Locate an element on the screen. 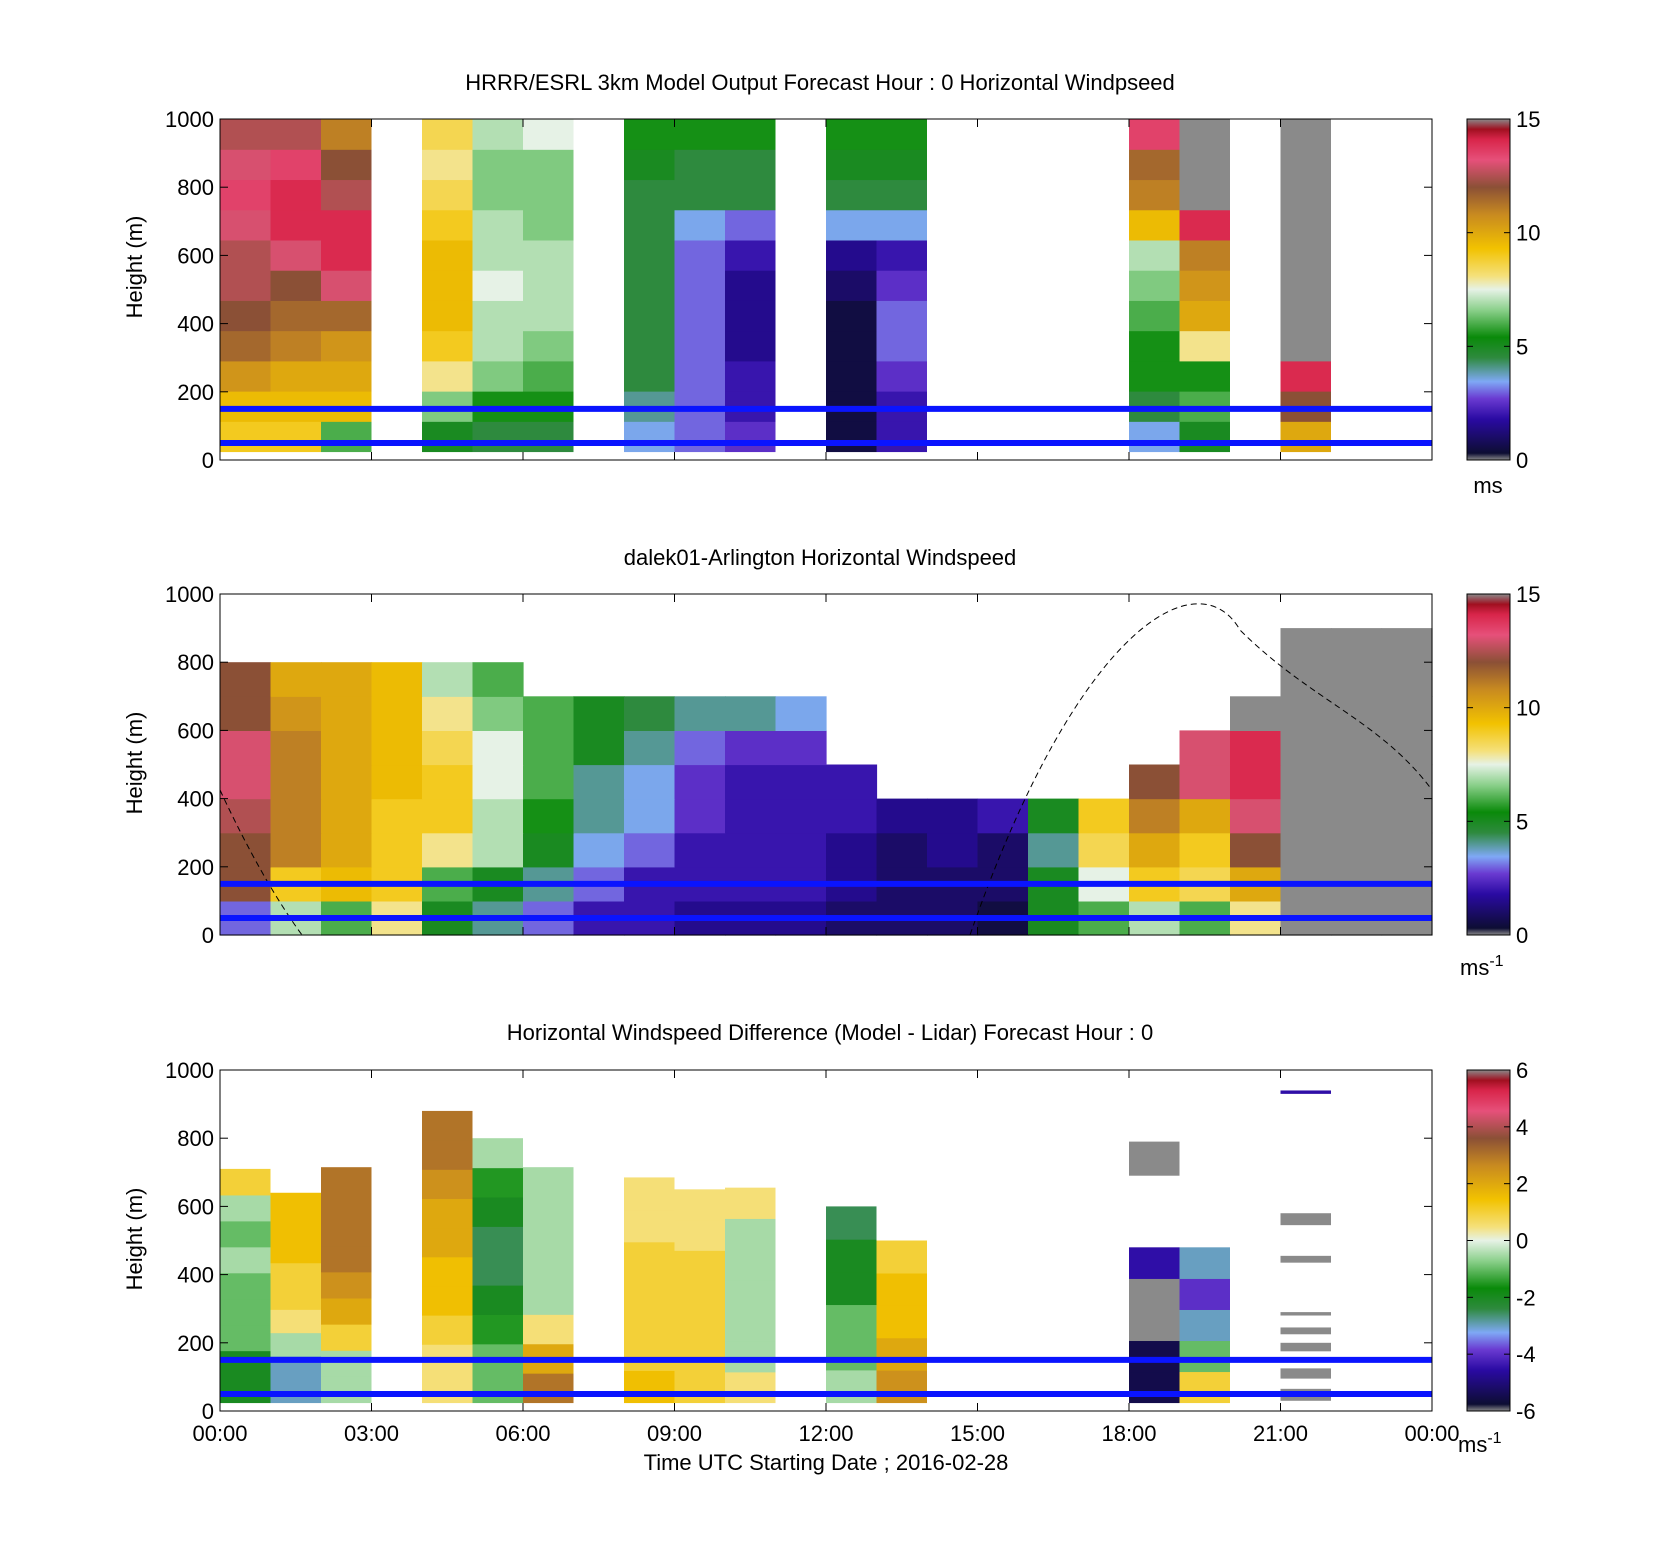  y-tick-label: 1000 is located at coordinates (189, 594).